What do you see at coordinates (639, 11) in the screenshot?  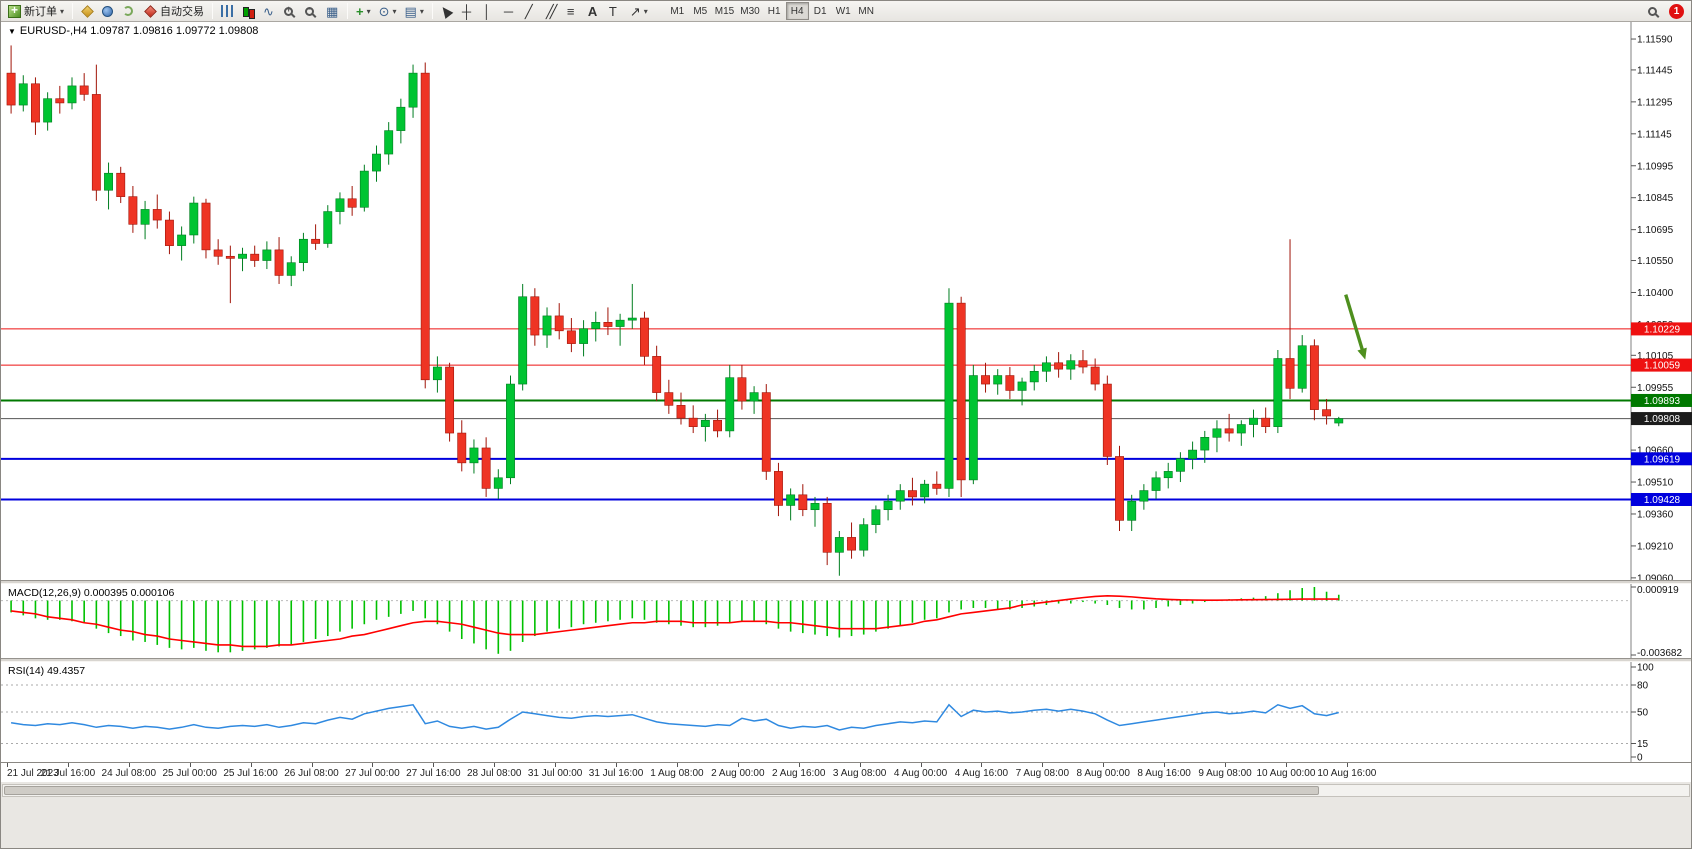 I see `arrows-tool-button: ↗ ▾` at bounding box center [639, 11].